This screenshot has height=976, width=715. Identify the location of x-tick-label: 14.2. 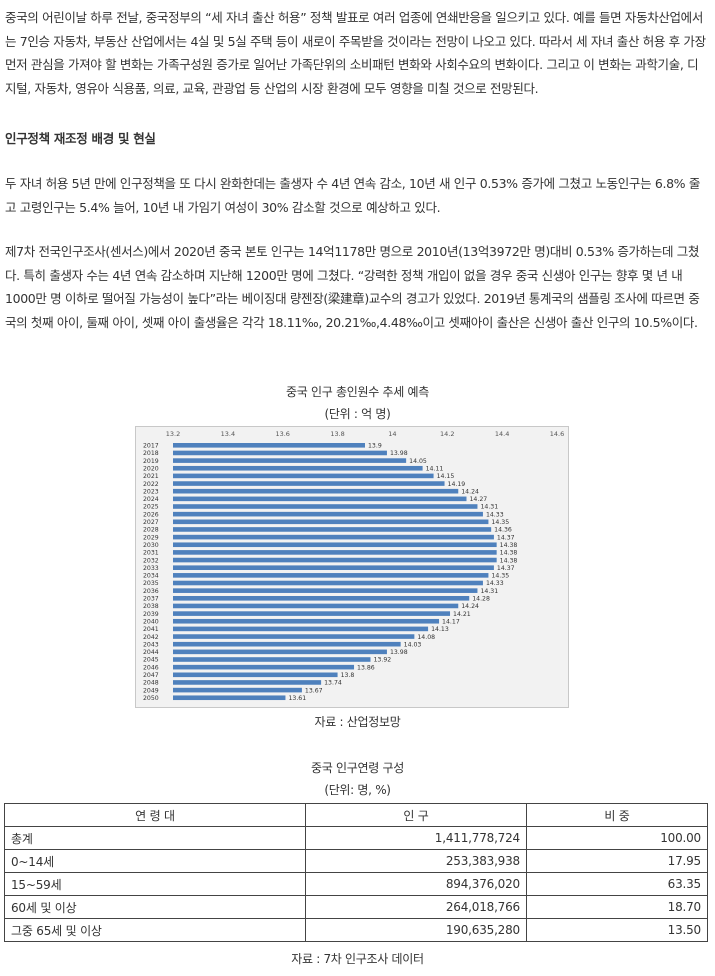
(447, 434).